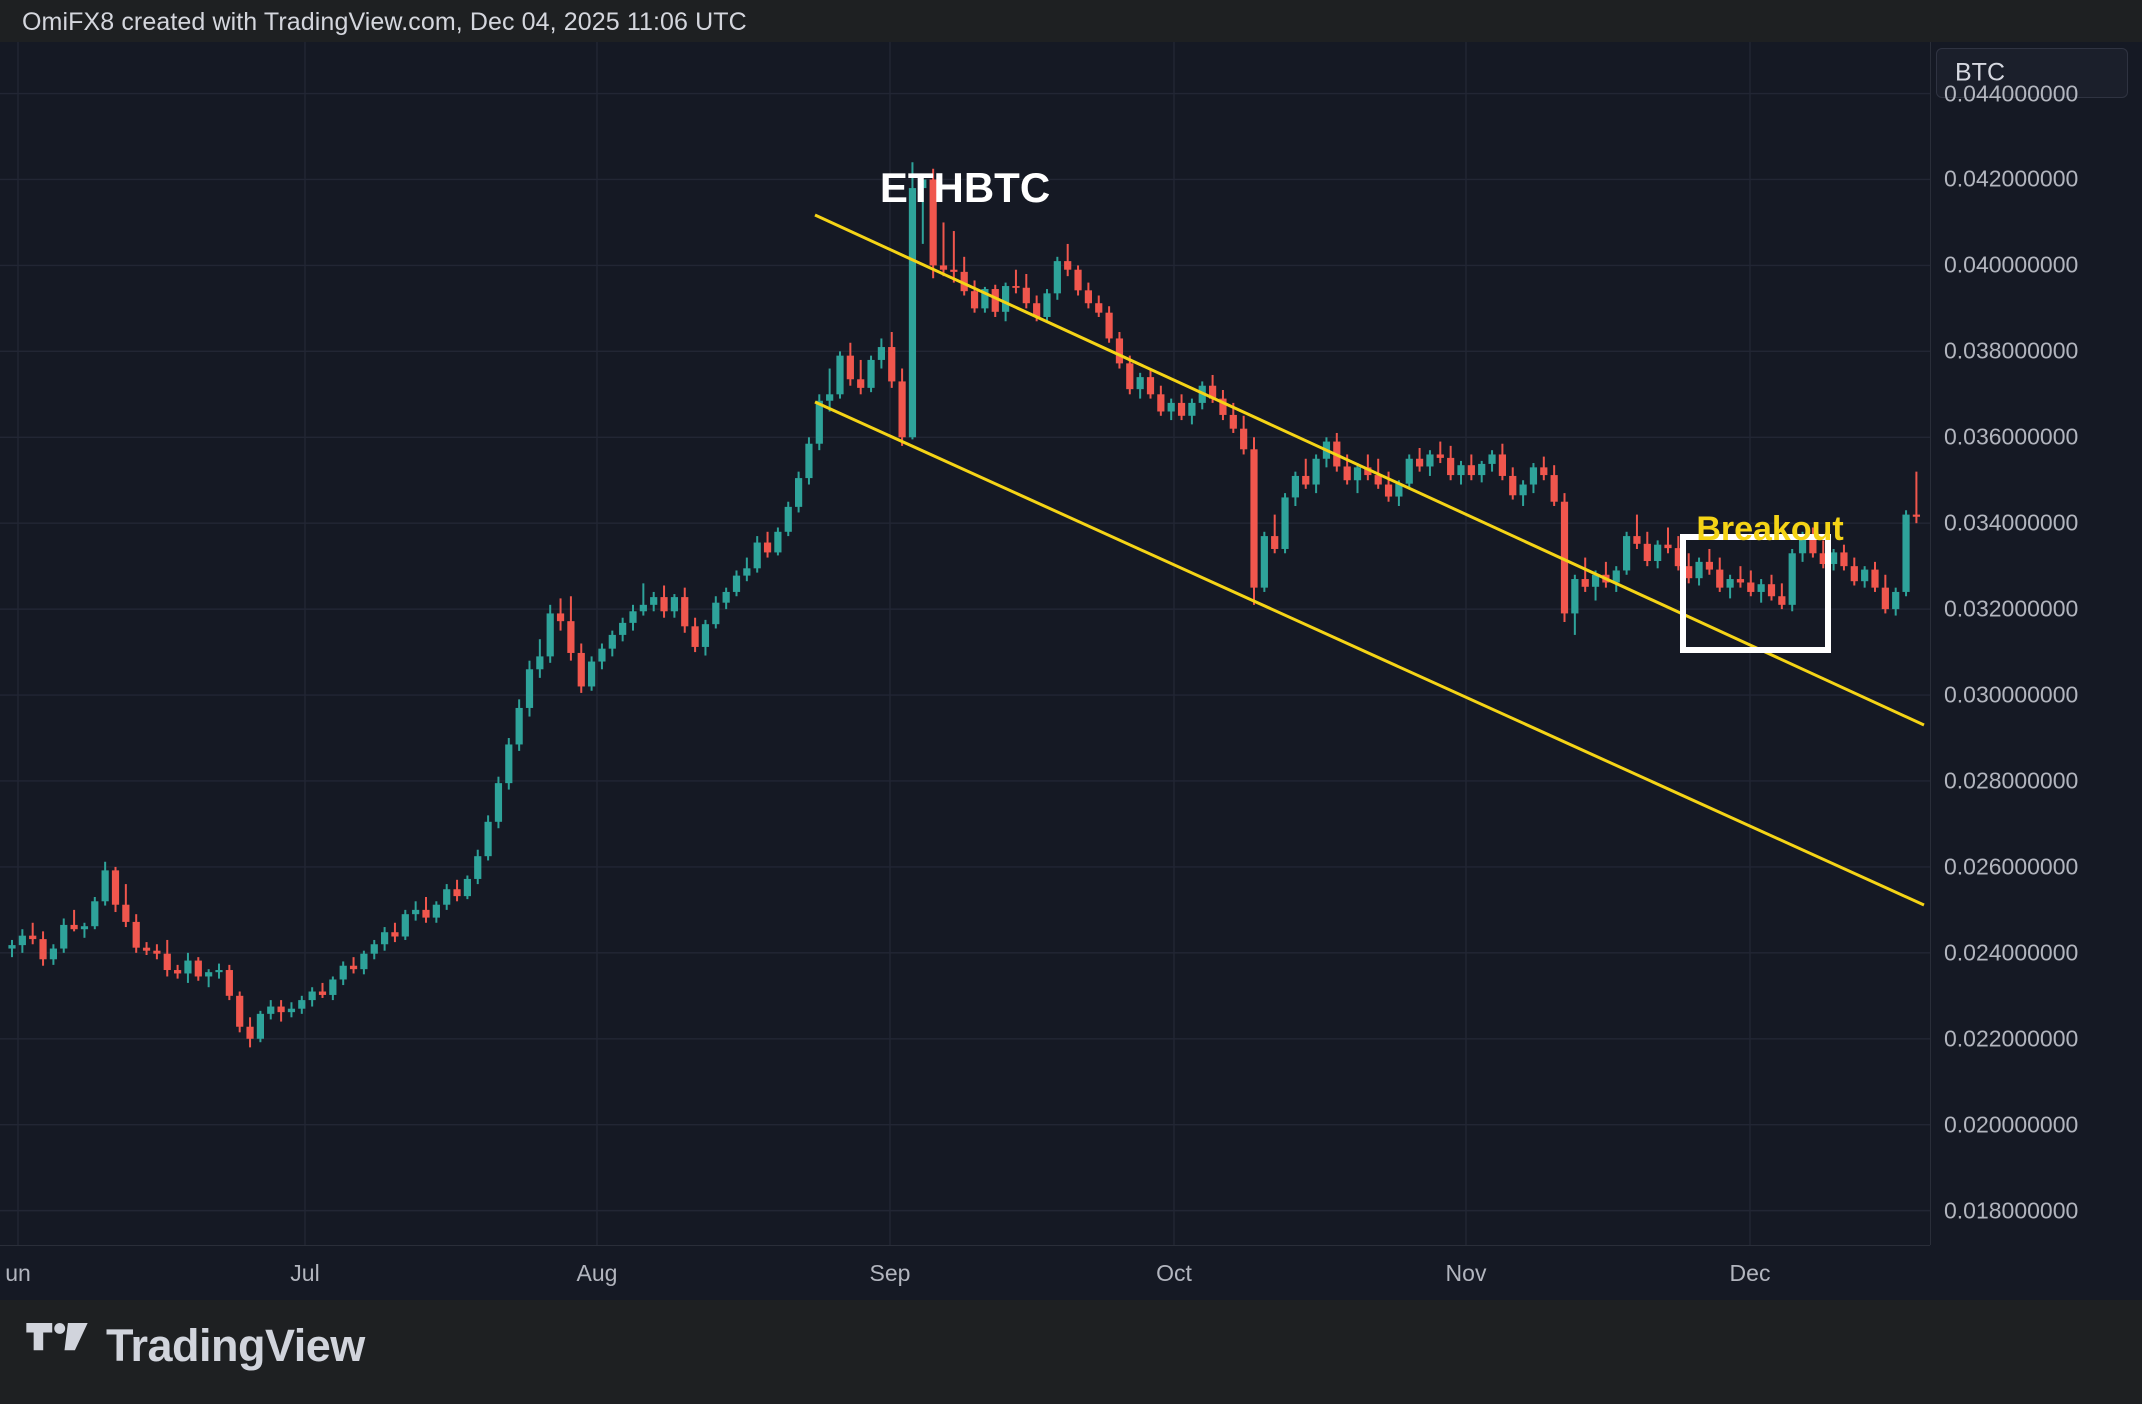 This screenshot has width=2142, height=1404. What do you see at coordinates (2032, 73) in the screenshot?
I see `currency-badge: BTC` at bounding box center [2032, 73].